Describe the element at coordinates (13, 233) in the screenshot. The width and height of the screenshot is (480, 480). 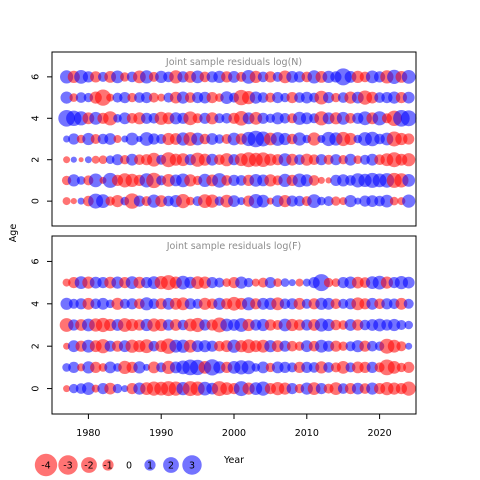
I see `y-axis-title: Age` at that location.